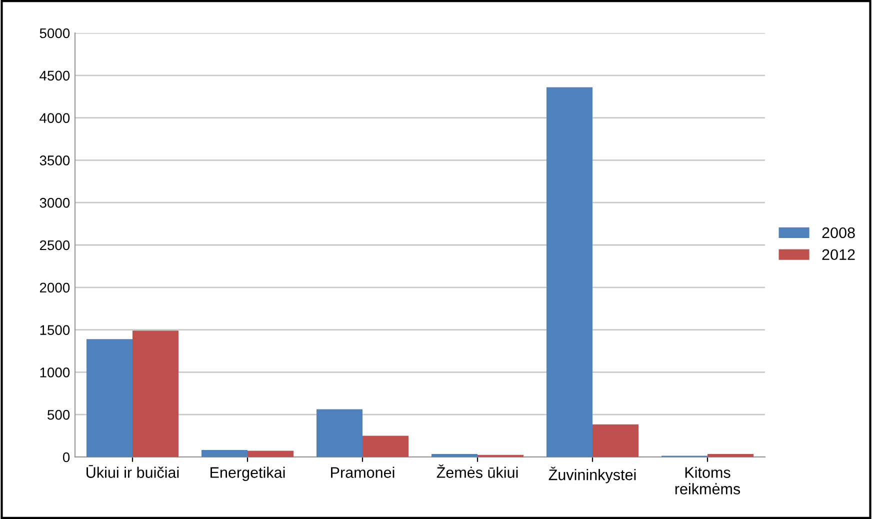 This screenshot has width=872, height=519. I want to click on x-tick-label: Žemės ūkiui, so click(477, 471).